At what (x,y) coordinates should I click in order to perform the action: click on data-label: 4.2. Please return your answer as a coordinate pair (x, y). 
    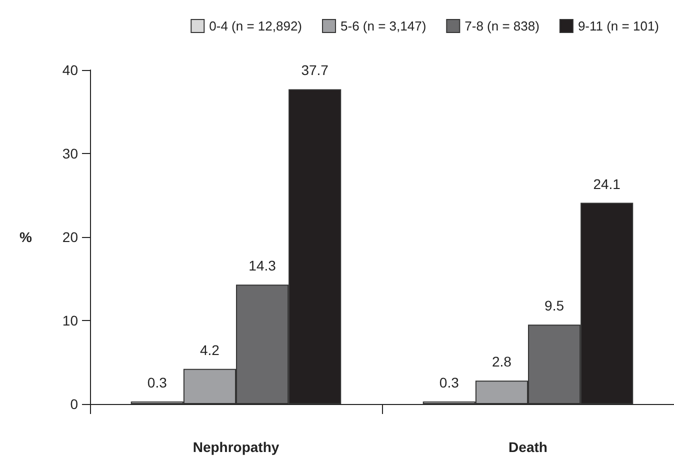
    Looking at the image, I should click on (210, 350).